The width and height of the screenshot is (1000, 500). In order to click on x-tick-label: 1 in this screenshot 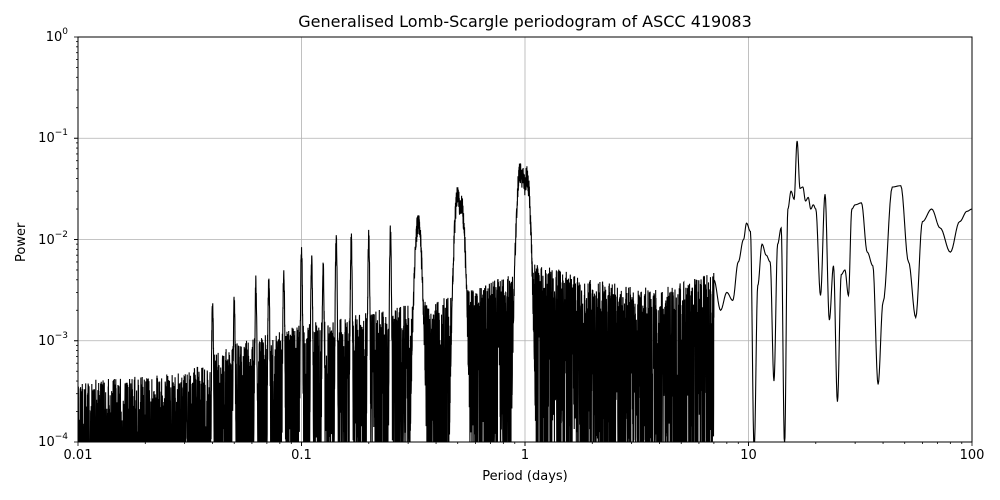, I will do `click(525, 455)`.